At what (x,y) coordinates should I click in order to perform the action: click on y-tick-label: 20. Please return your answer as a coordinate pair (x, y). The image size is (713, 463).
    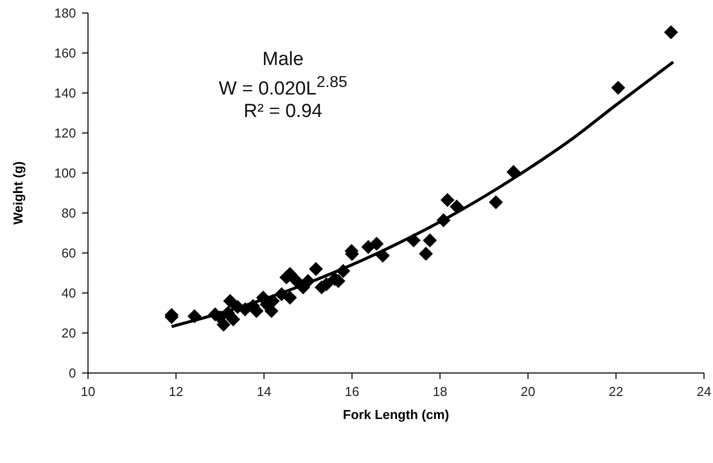
    Looking at the image, I should click on (69, 333).